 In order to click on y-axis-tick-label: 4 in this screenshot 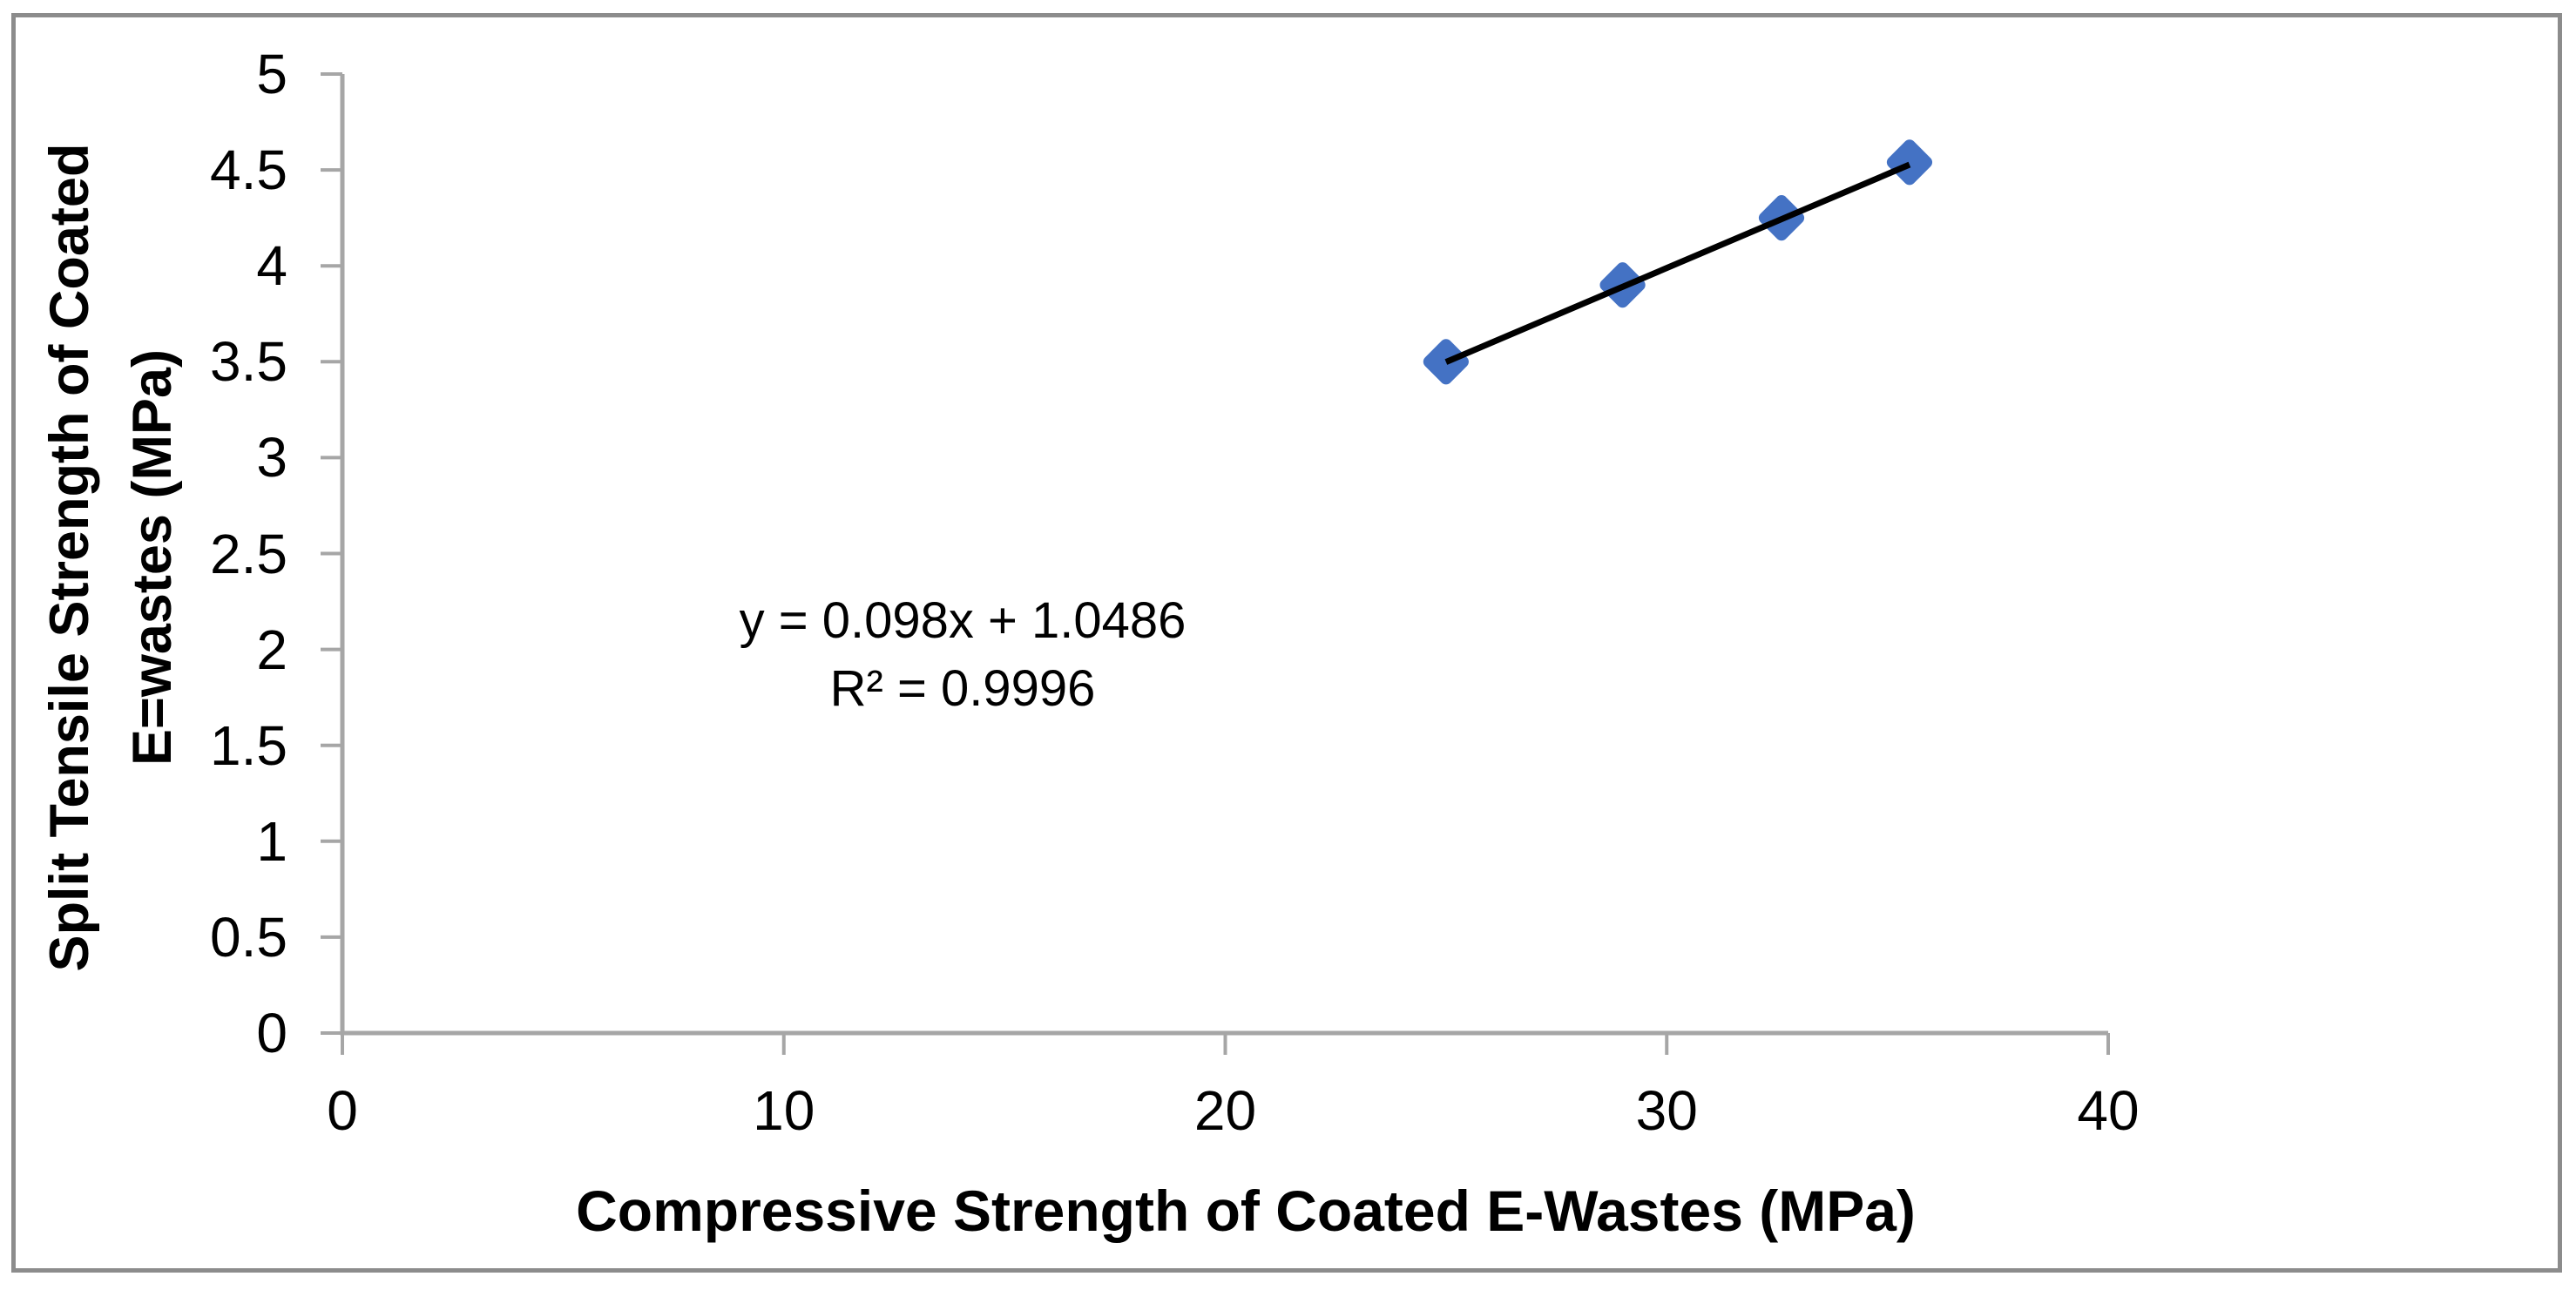, I will do `click(271, 265)`.